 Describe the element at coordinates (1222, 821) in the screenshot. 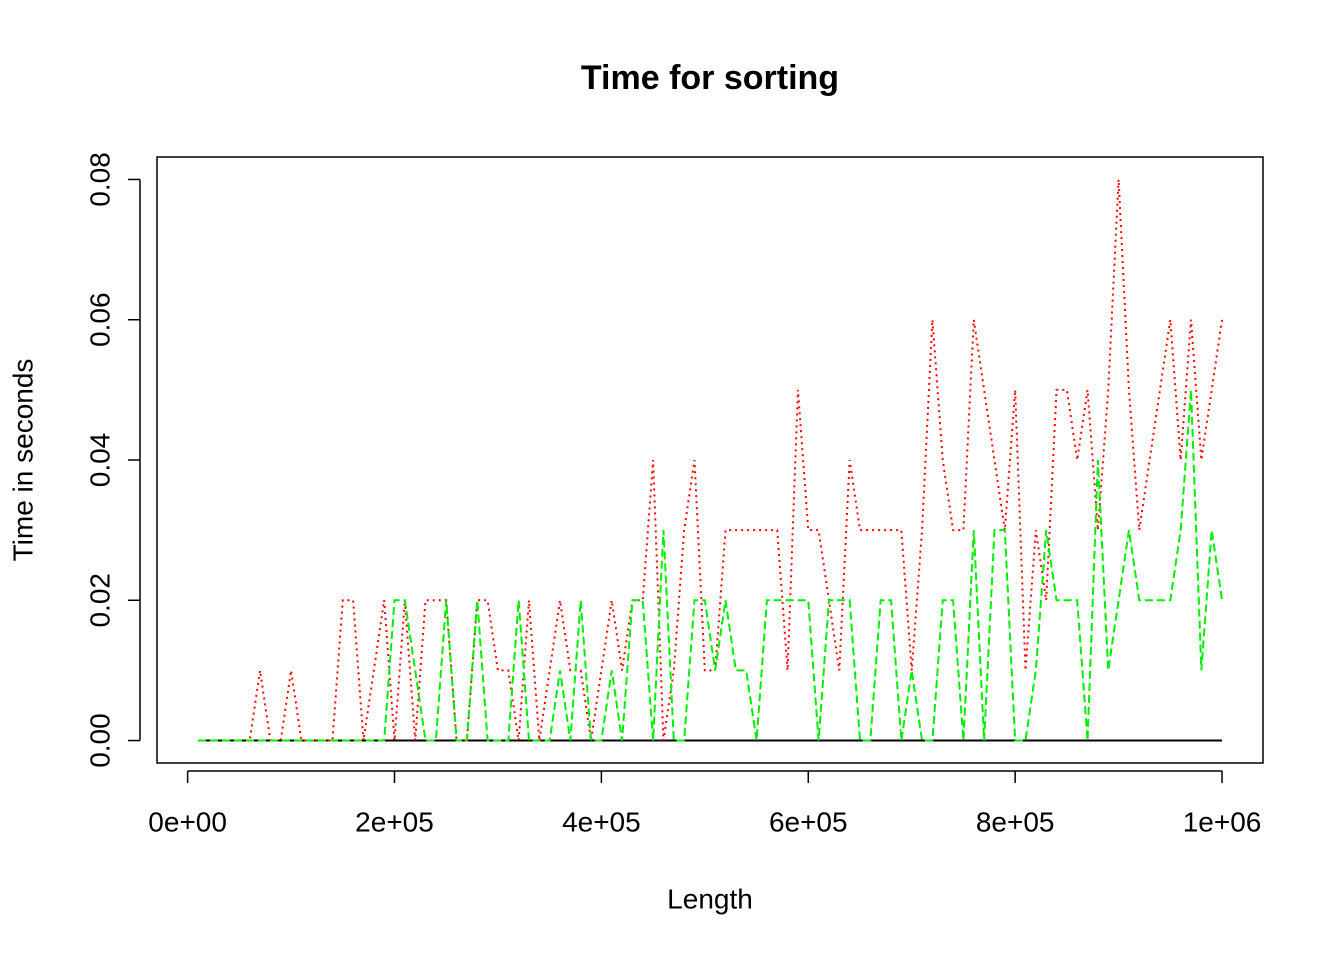

I see `x-tick-label: 1e+06` at that location.